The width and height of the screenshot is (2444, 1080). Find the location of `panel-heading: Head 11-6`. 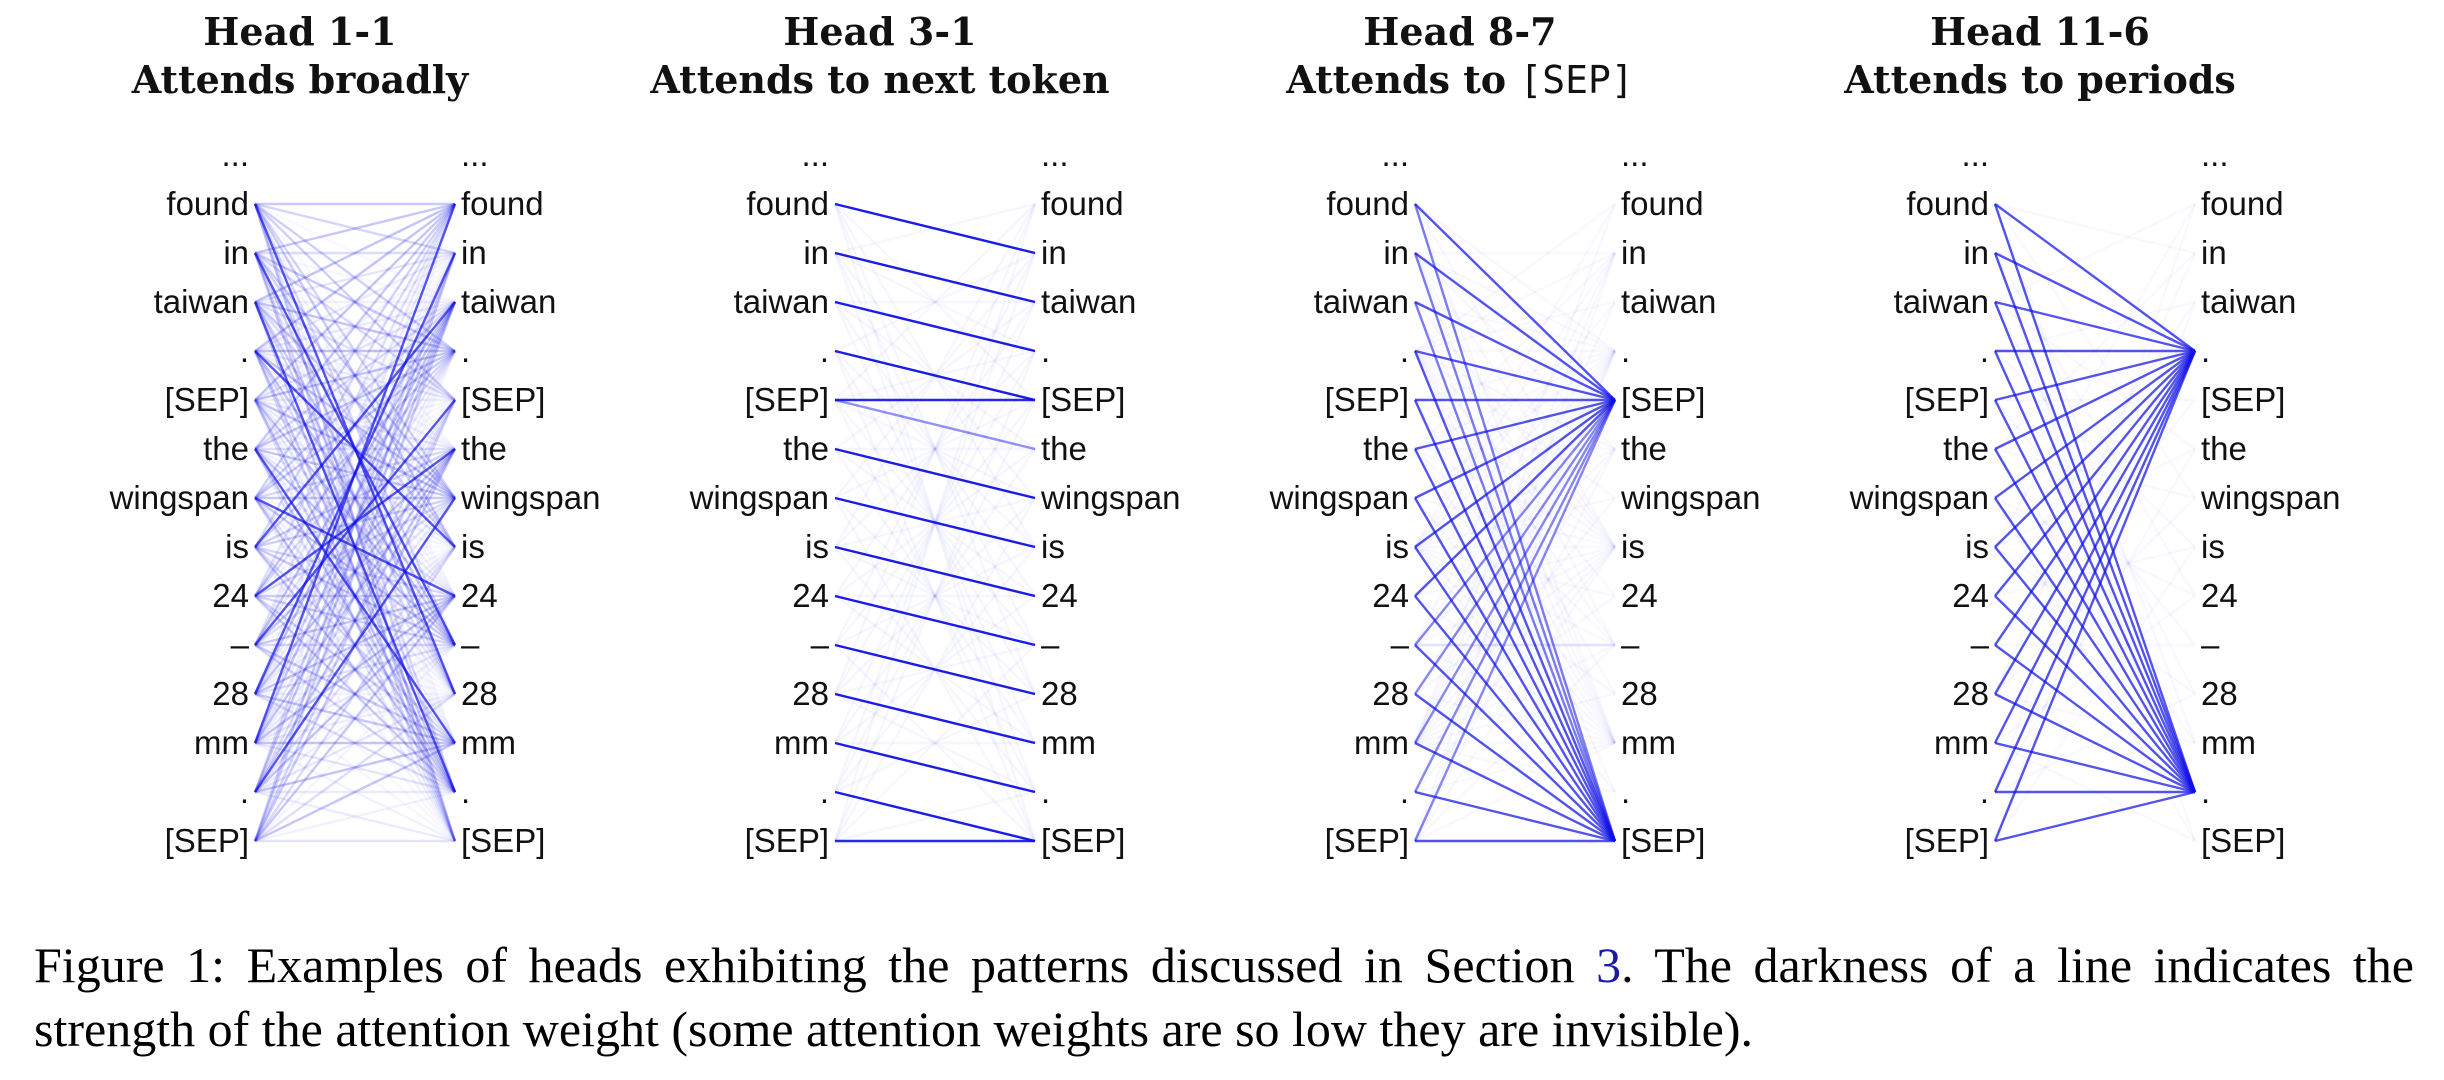

panel-heading: Head 11-6 is located at coordinates (2040, 31).